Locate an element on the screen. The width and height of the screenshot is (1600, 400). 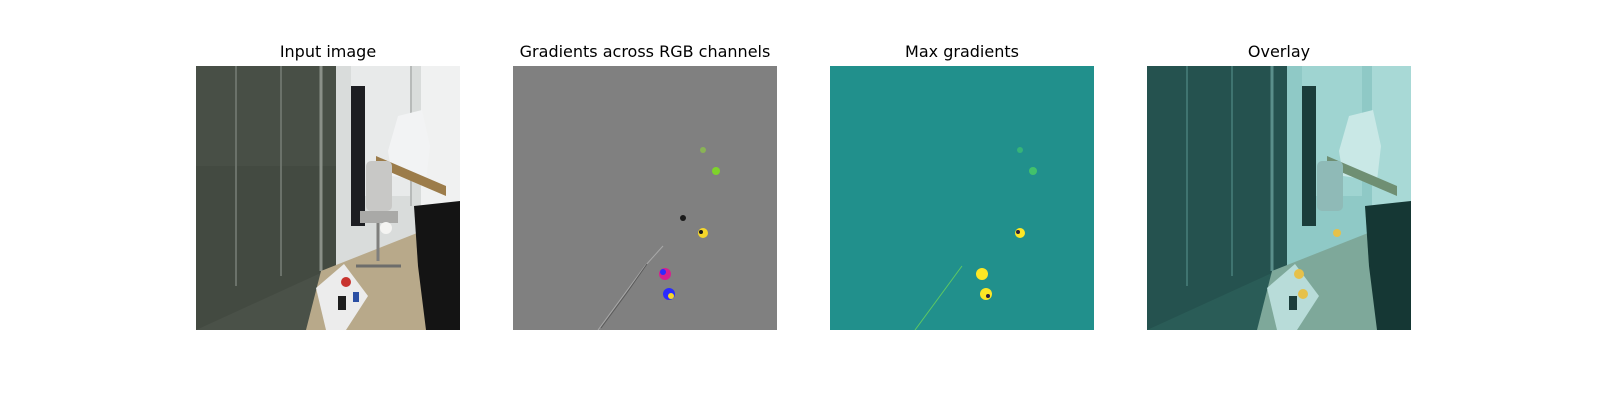
input-image is located at coordinates (328, 198).